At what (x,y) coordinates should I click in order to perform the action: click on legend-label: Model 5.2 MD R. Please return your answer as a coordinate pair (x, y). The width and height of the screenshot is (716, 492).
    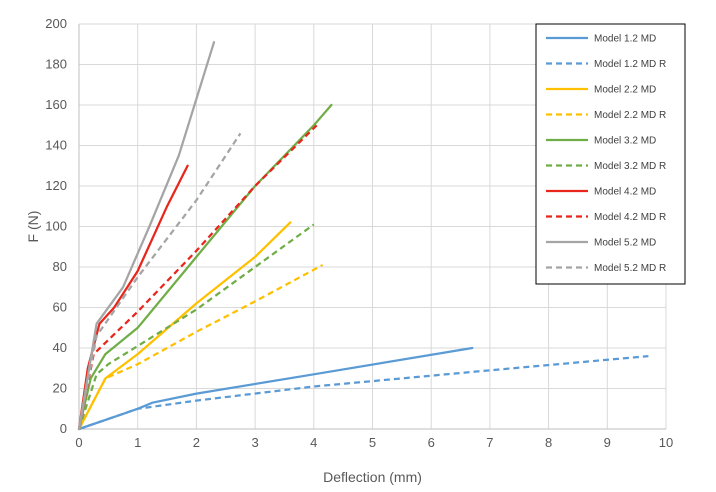
    Looking at the image, I should click on (630, 268).